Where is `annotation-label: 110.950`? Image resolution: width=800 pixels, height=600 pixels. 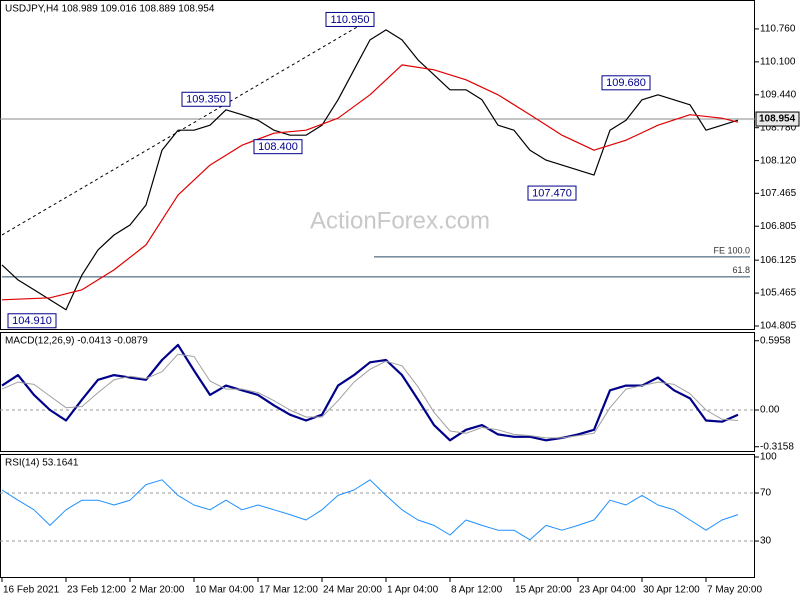
annotation-label: 110.950 is located at coordinates (350, 20).